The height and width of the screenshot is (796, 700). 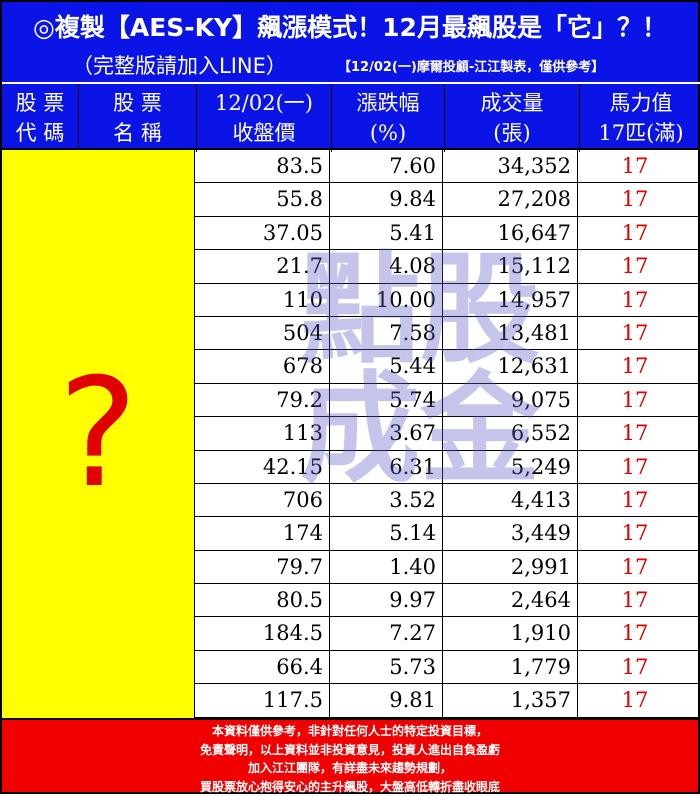 What do you see at coordinates (512, 118) in the screenshot?
I see `col-volume: 成交量(張)` at bounding box center [512, 118].